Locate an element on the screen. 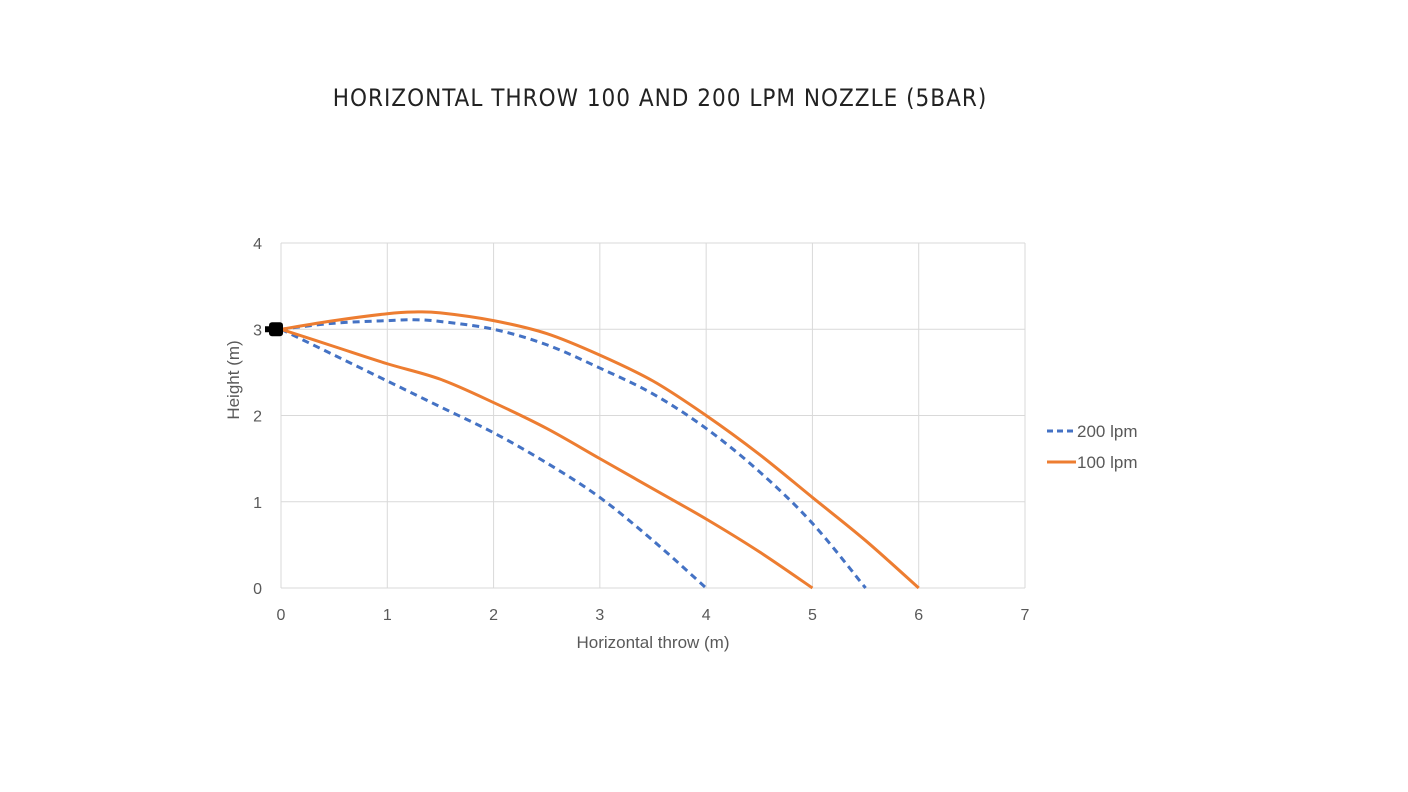  y-axis-label: Height (m) is located at coordinates (233, 379).